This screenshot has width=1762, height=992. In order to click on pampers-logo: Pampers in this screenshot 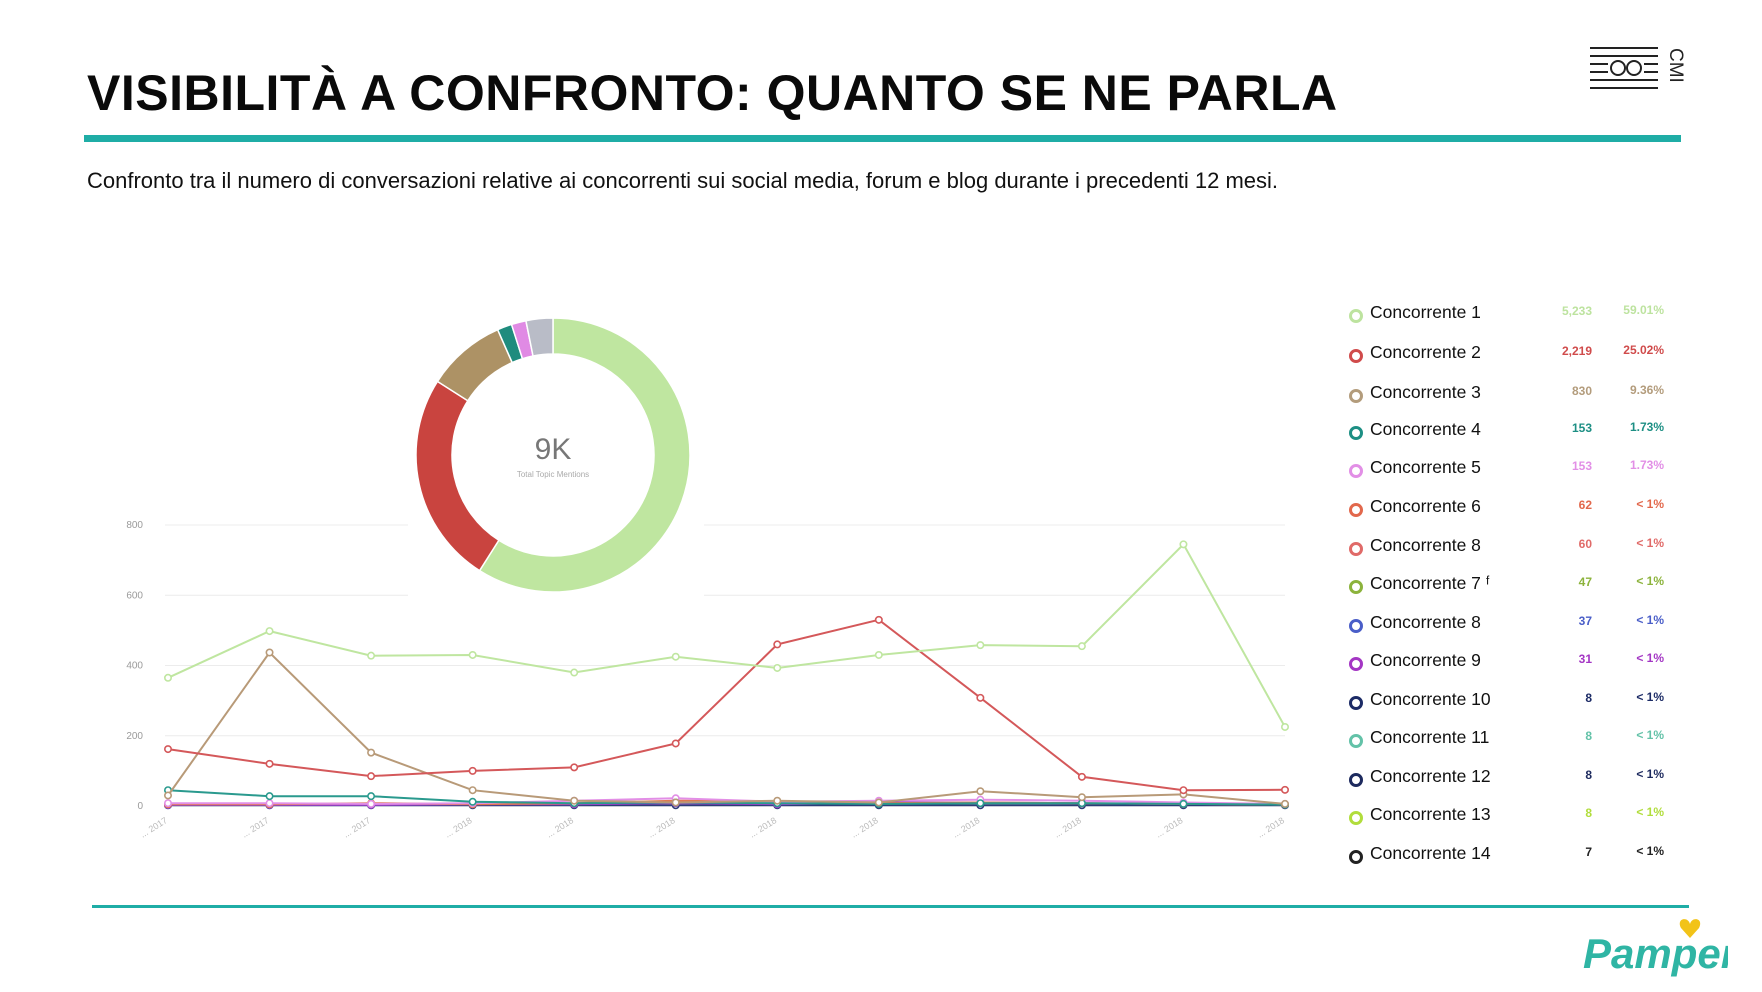, I will do `click(1655, 948)`.